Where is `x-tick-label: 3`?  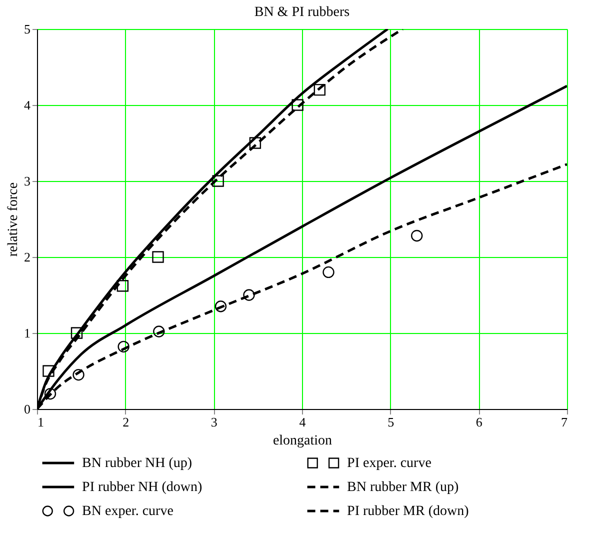 x-tick-label: 3 is located at coordinates (214, 422).